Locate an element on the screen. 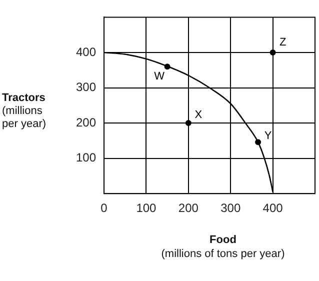  x-tick-label: 100 is located at coordinates (146, 208).